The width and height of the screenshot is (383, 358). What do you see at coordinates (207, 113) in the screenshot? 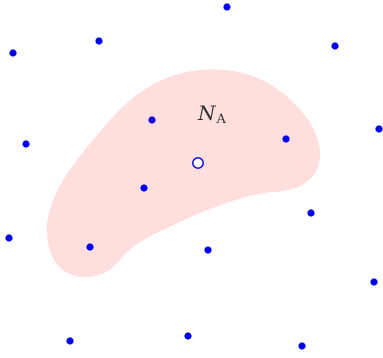
I see `region-label-main: N` at bounding box center [207, 113].